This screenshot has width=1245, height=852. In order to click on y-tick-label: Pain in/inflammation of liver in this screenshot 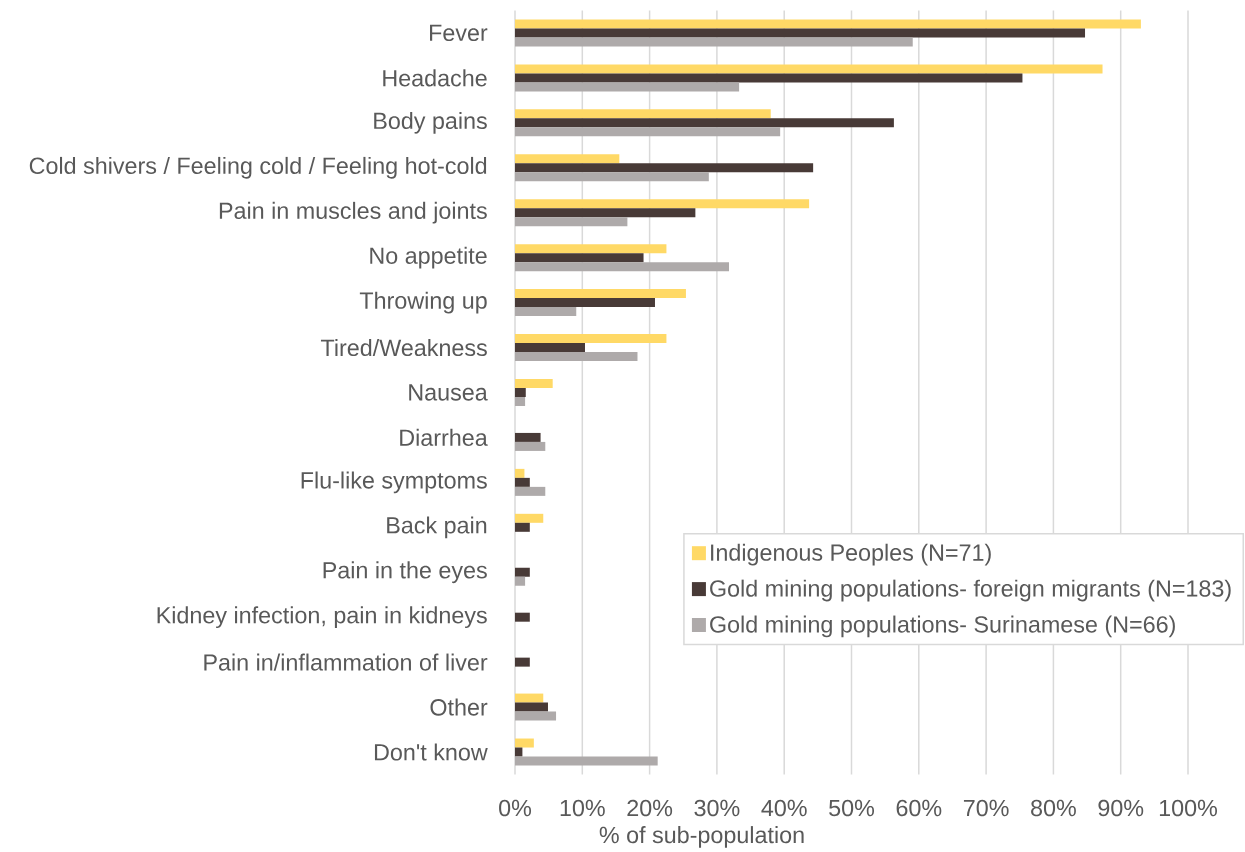, I will do `click(346, 662)`.